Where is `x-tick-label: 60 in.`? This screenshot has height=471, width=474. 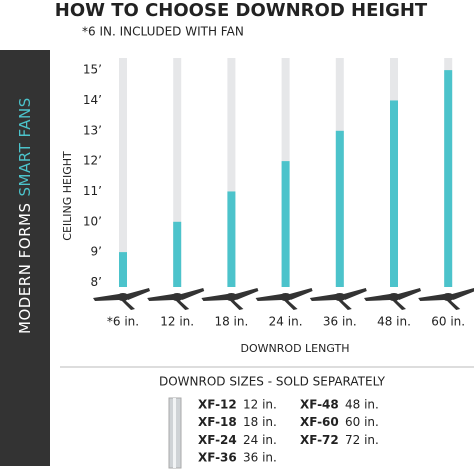
x-tick-label: 60 in. is located at coordinates (448, 322).